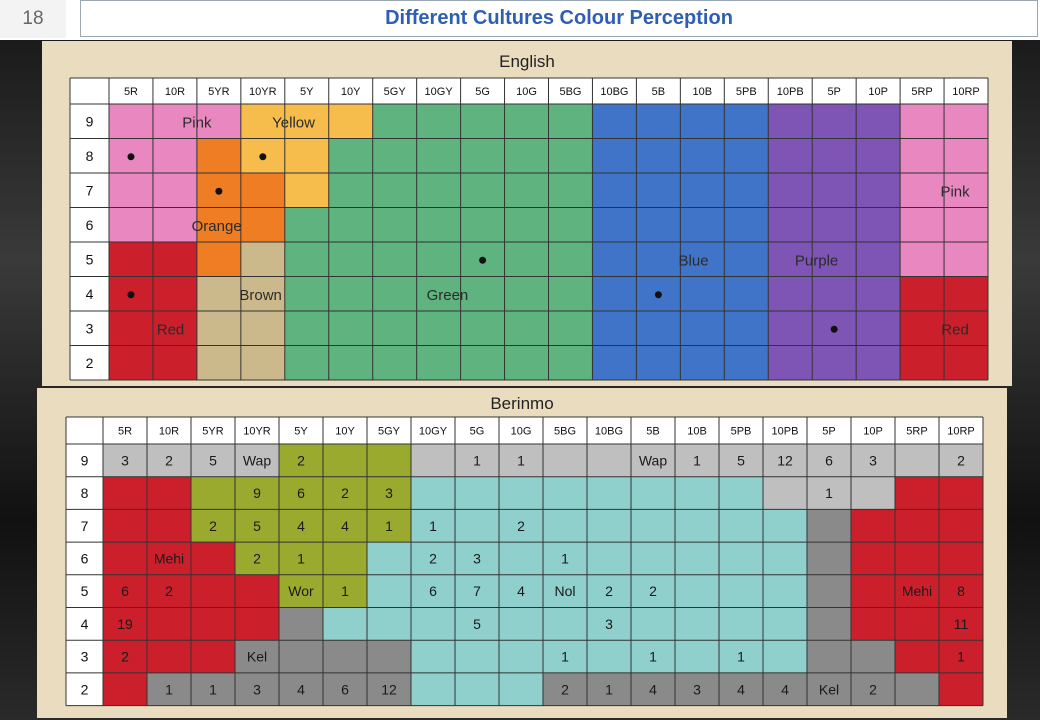 The height and width of the screenshot is (720, 1040). Describe the element at coordinates (609, 432) in the screenshot. I see `column-header: 10BG` at that location.